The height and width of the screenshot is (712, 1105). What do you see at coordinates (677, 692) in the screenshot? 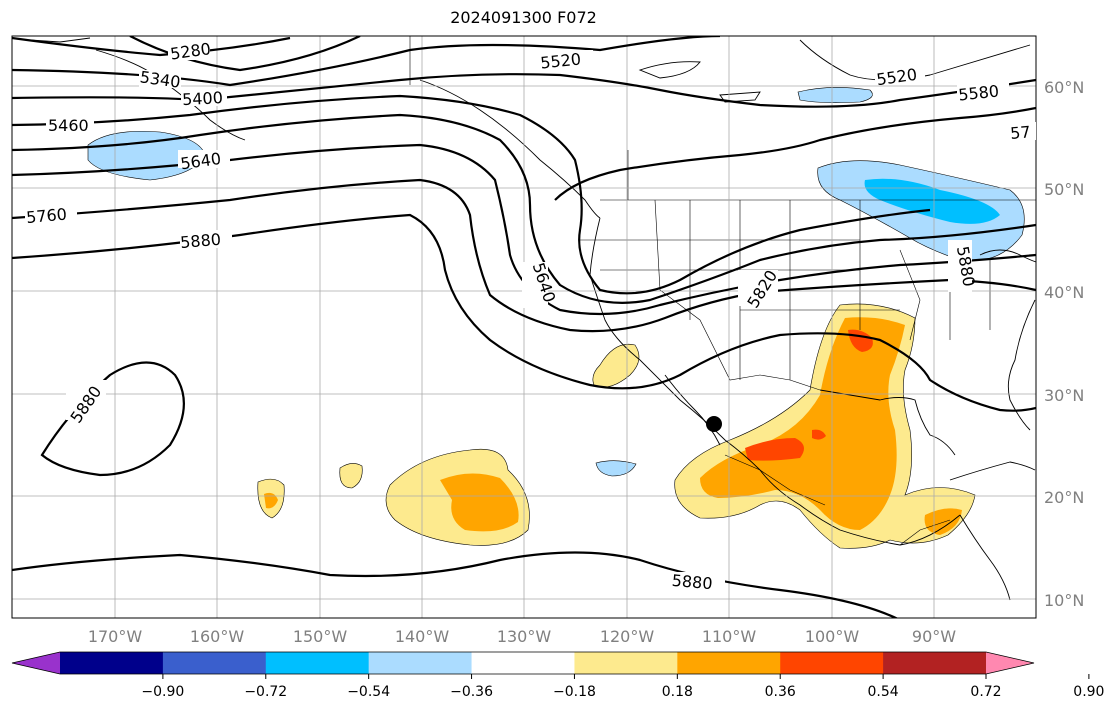
I see `colorbar-tick-label: 0.18` at bounding box center [677, 692].